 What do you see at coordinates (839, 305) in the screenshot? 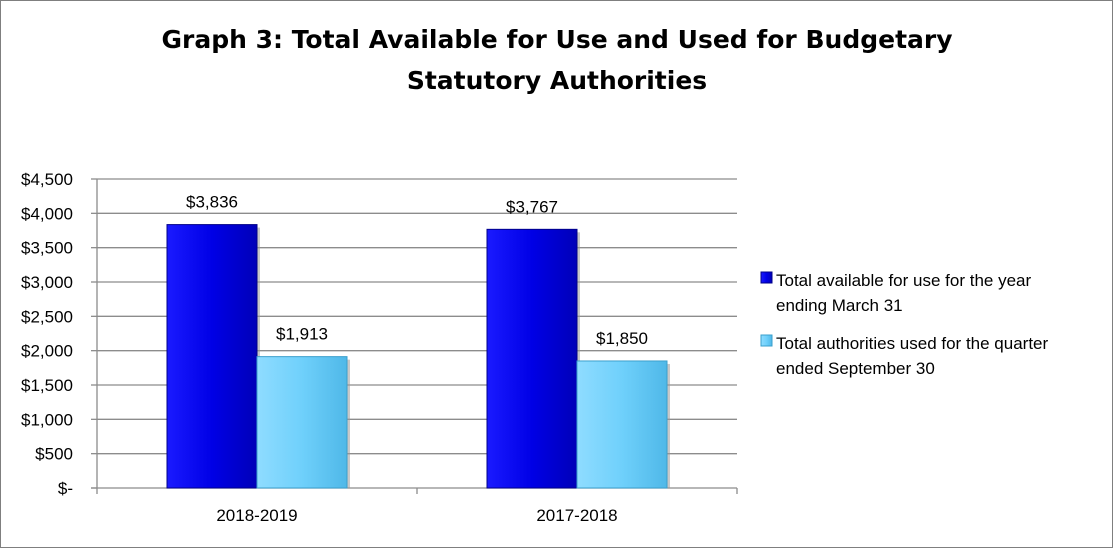
I see `legend-label: ending March 31` at bounding box center [839, 305].